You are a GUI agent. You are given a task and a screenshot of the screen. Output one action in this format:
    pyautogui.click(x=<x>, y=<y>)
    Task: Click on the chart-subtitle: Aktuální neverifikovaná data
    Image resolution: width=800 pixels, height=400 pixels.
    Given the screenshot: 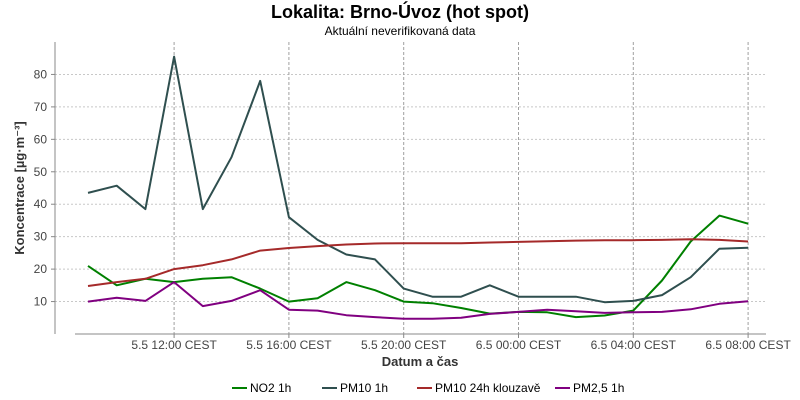 What is the action you would take?
    pyautogui.click(x=400, y=31)
    